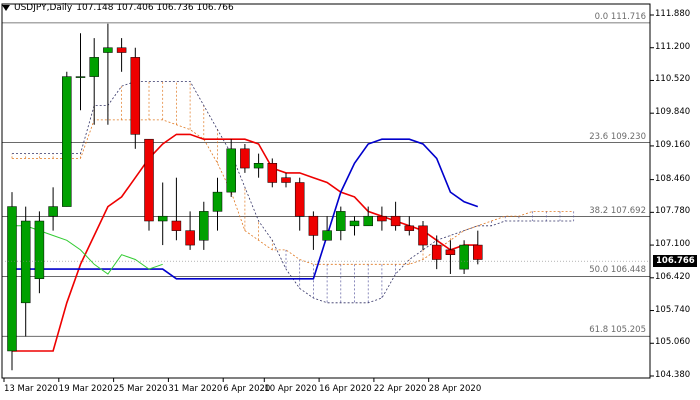 The height and width of the screenshot is (400, 700). I want to click on x-tick-label: 19 Mar 2020, so click(85, 389).